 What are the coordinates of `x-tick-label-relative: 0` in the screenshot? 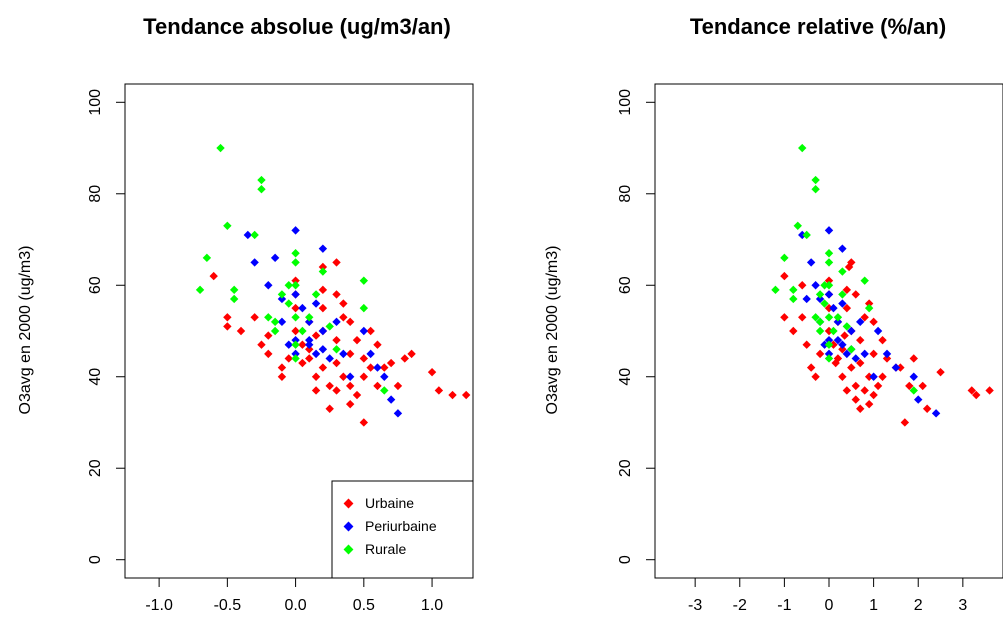 It's located at (829, 605).